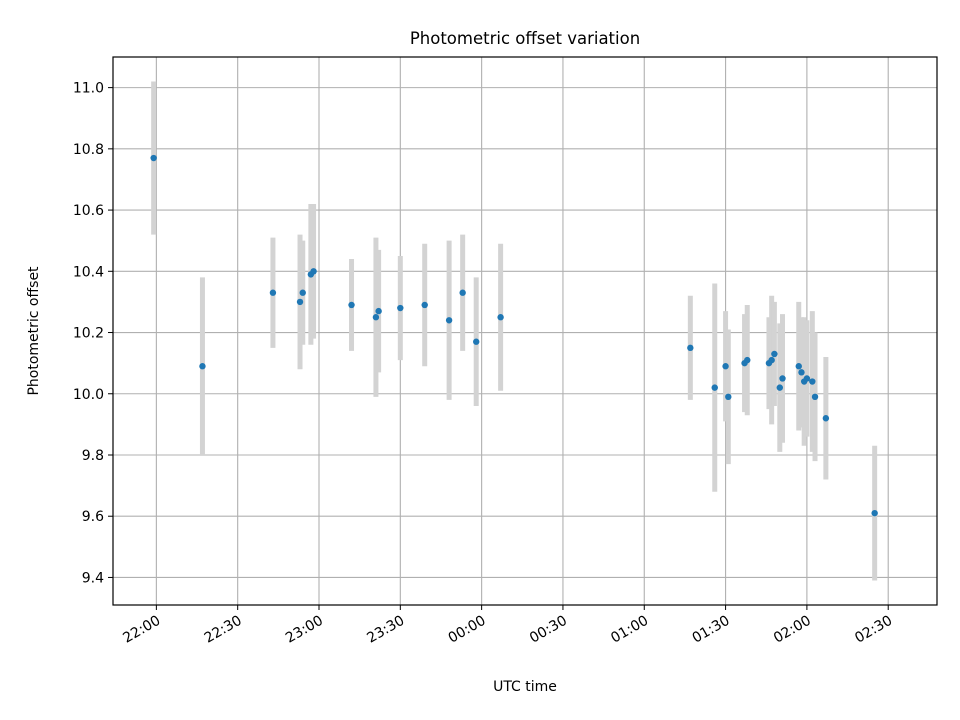 The height and width of the screenshot is (720, 960). What do you see at coordinates (525, 38) in the screenshot?
I see `chart-title: Photometric offset variation` at bounding box center [525, 38].